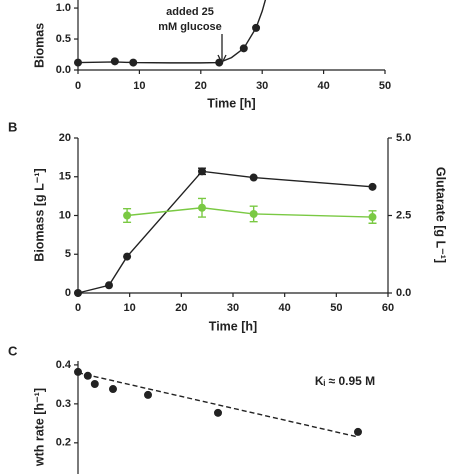 The image size is (474, 474). What do you see at coordinates (403, 215) in the screenshot?
I see `y2-tick-label: 2.5` at bounding box center [403, 215].